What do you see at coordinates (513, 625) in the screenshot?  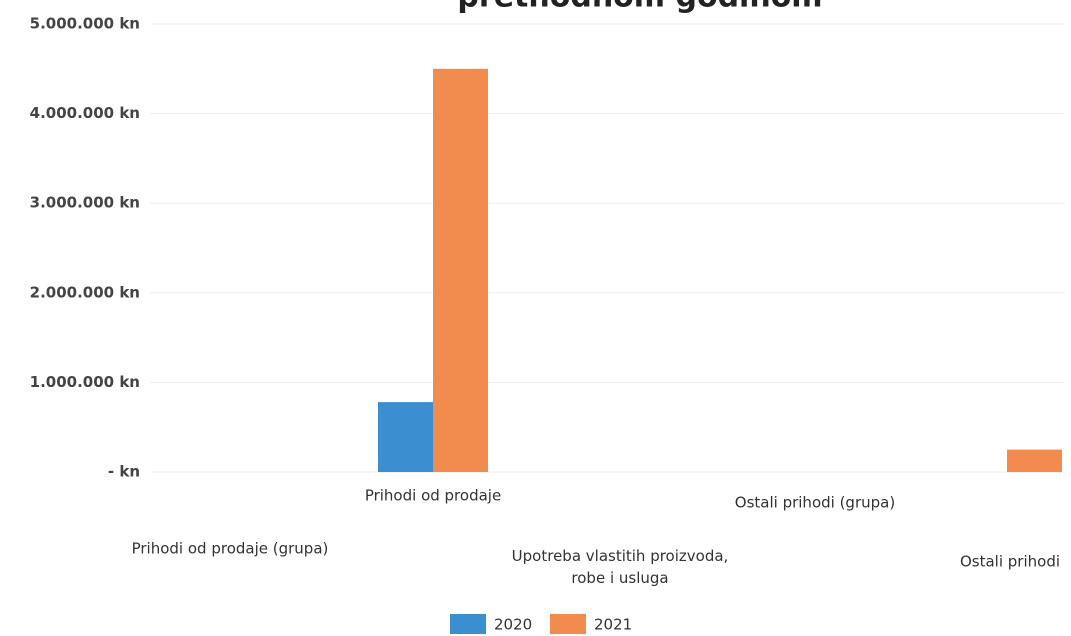 I see `legend-label: 2020` at bounding box center [513, 625].